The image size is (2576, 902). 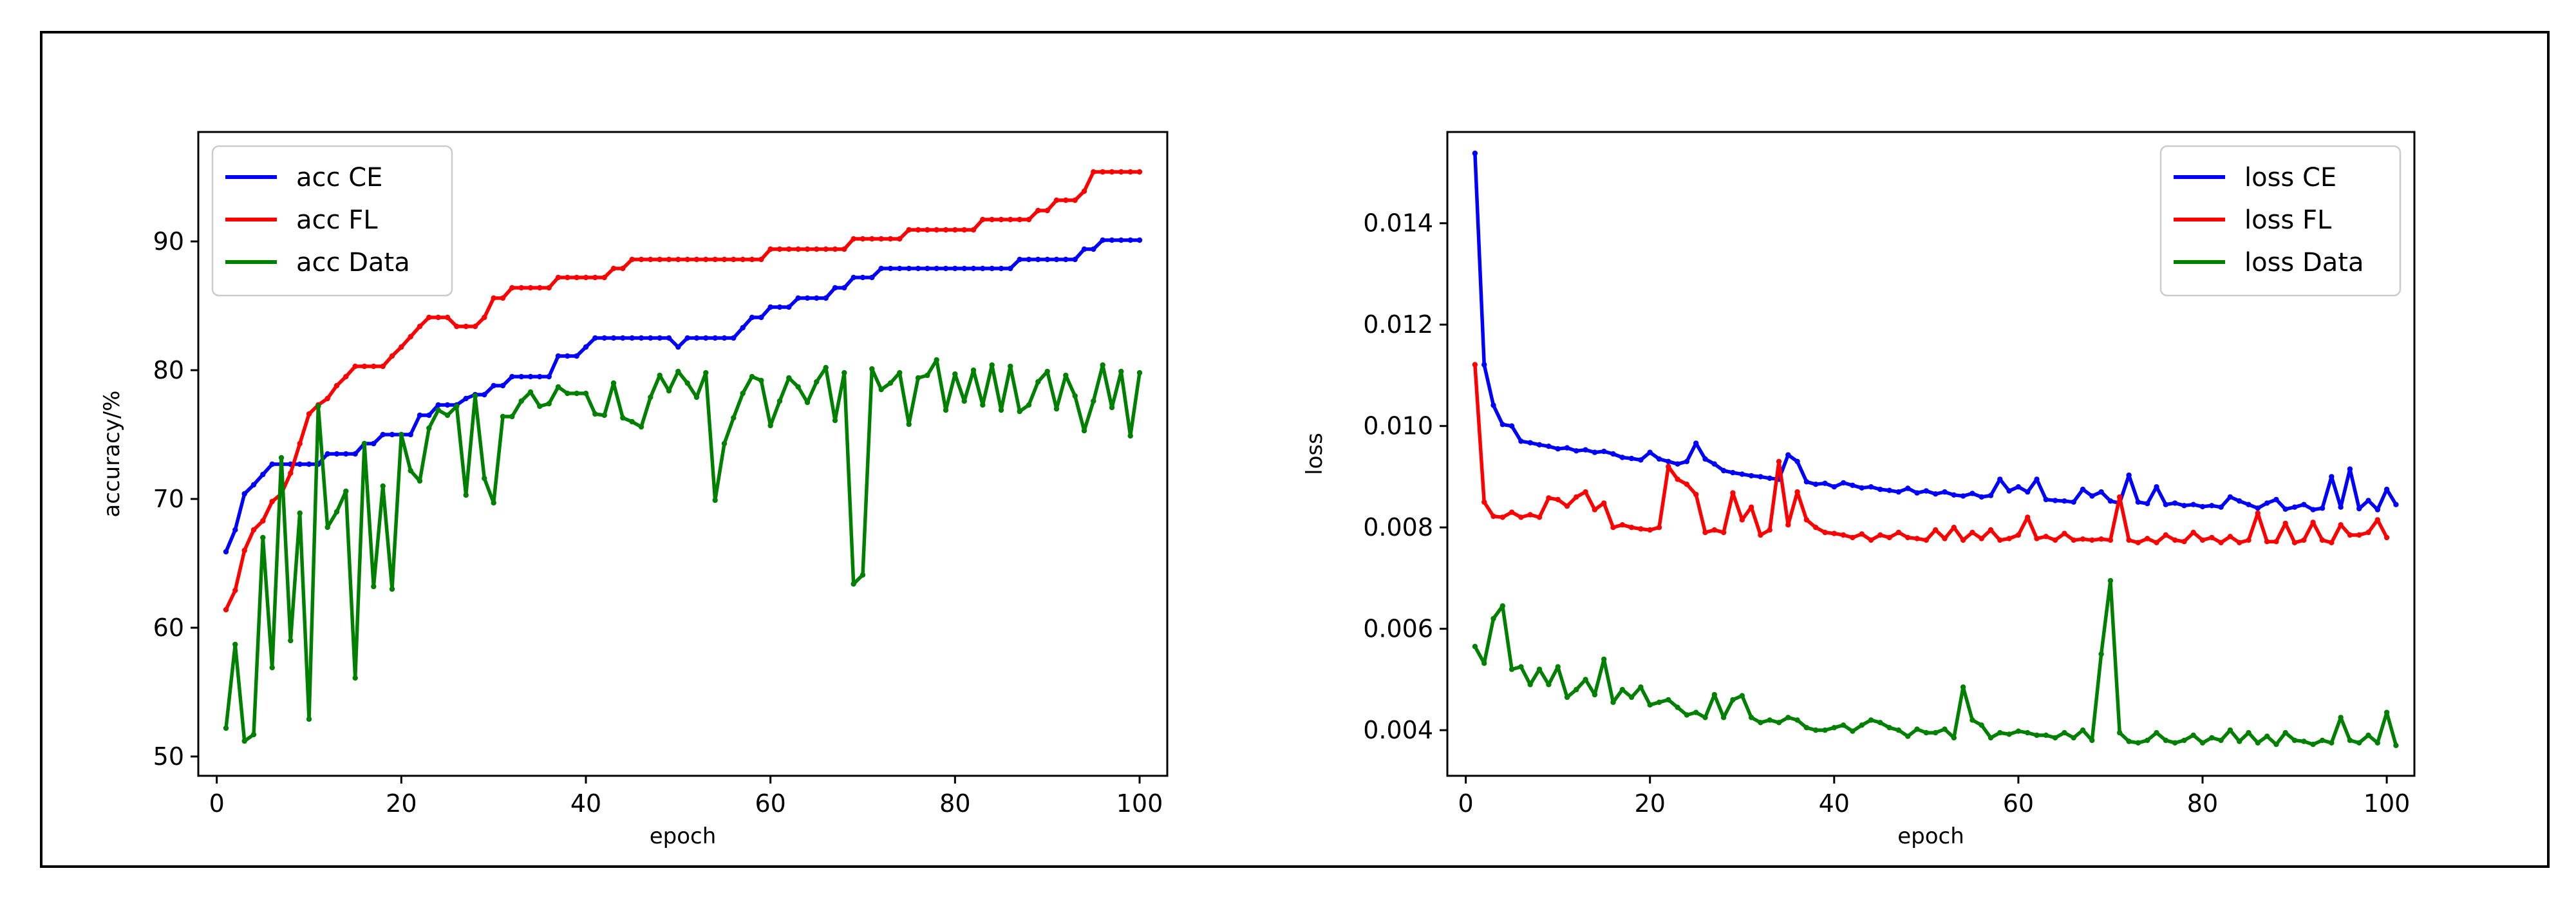 I want to click on accuracy-x-tick-label: 0, so click(x=217, y=804).